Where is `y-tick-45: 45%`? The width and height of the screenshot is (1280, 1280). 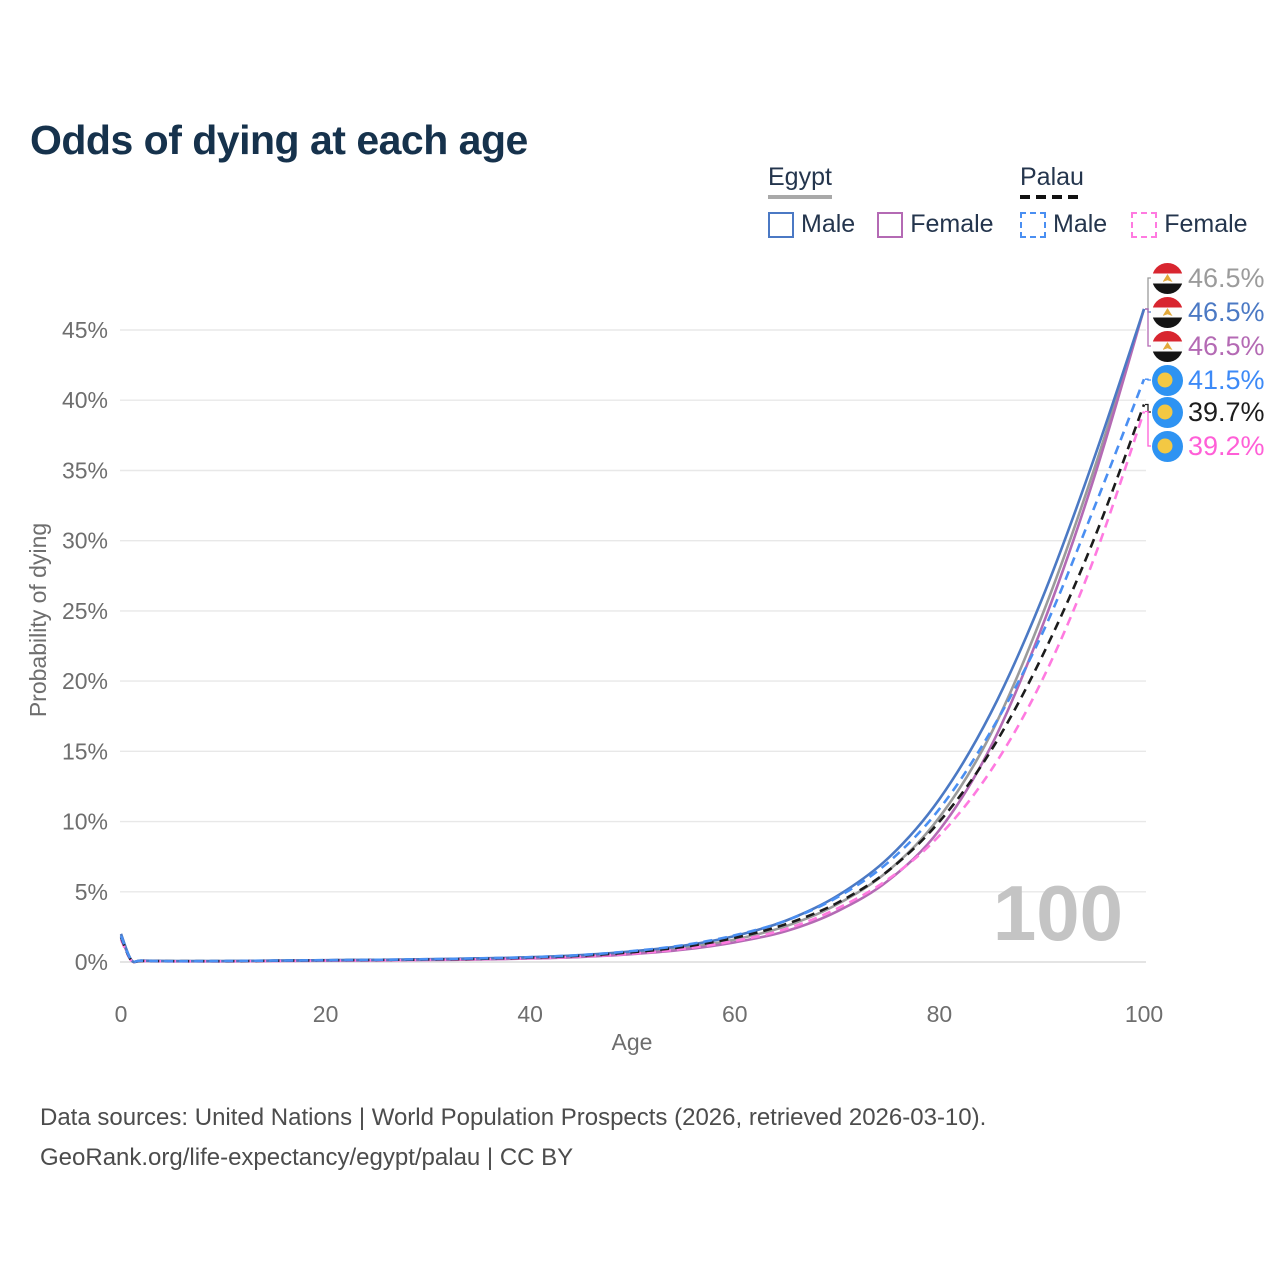
y-tick-45: 45% is located at coordinates (85, 330).